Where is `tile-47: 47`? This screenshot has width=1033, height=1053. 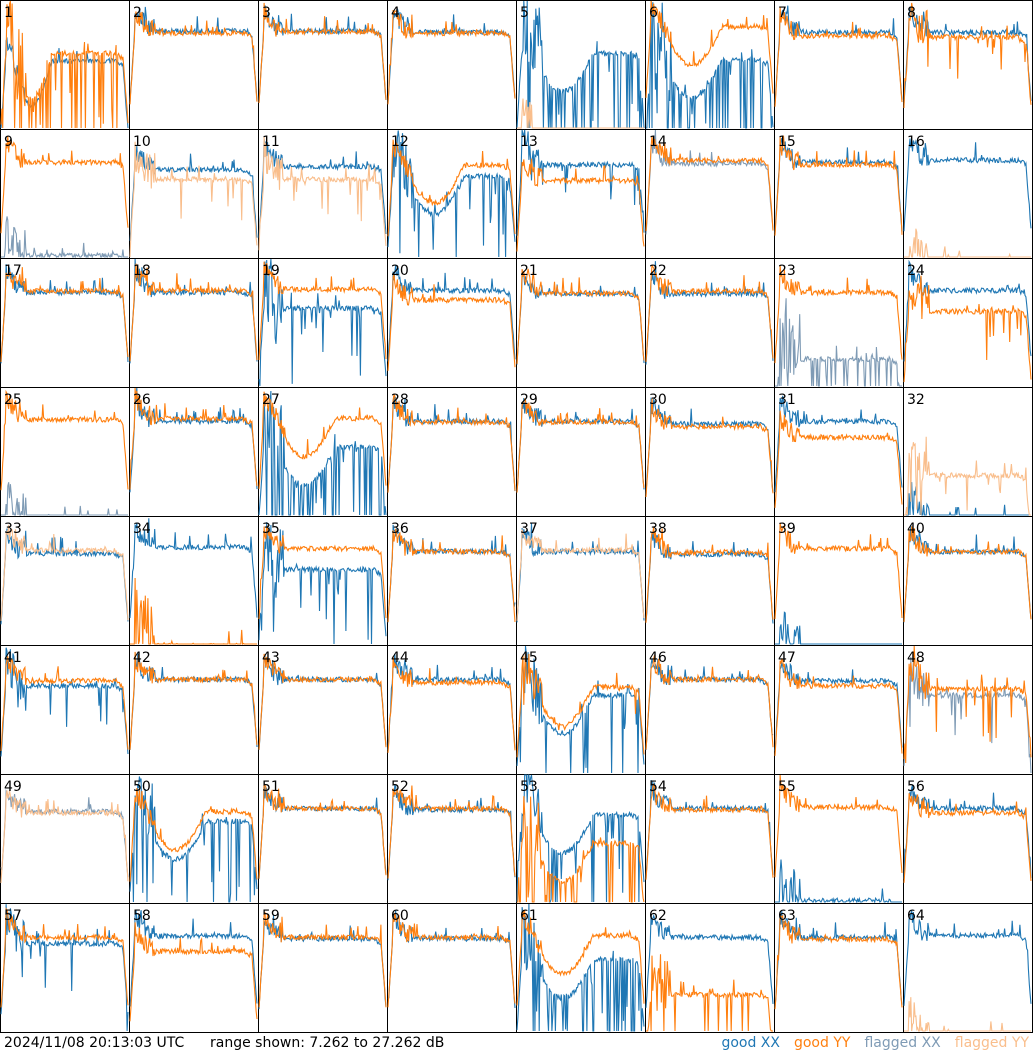
tile-47: 47 is located at coordinates (839, 710).